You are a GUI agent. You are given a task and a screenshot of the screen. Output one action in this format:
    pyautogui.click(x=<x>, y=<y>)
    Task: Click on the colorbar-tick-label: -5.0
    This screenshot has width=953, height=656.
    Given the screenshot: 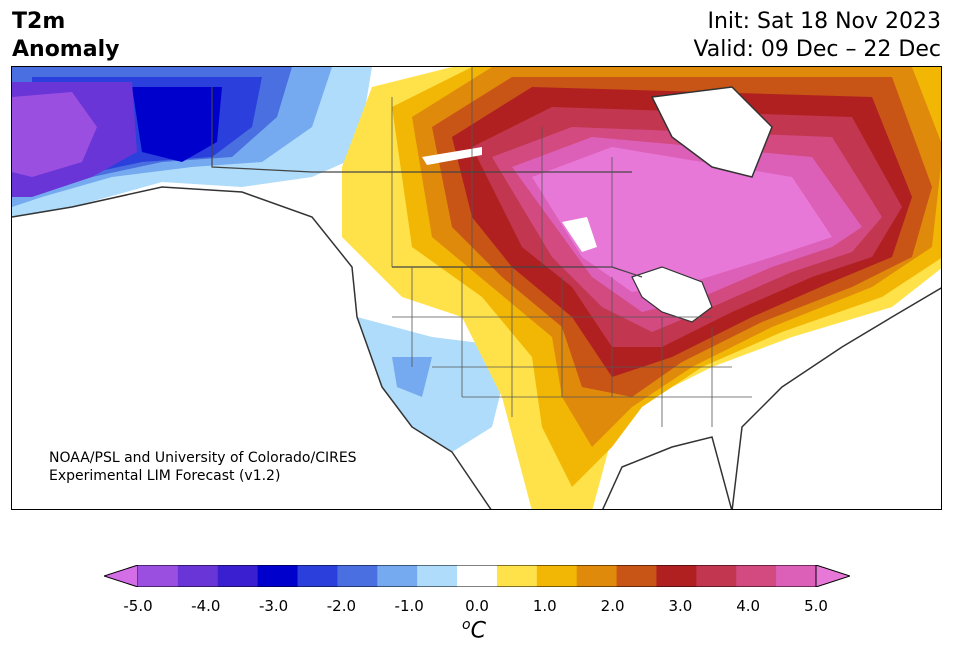 What is the action you would take?
    pyautogui.click(x=138, y=606)
    